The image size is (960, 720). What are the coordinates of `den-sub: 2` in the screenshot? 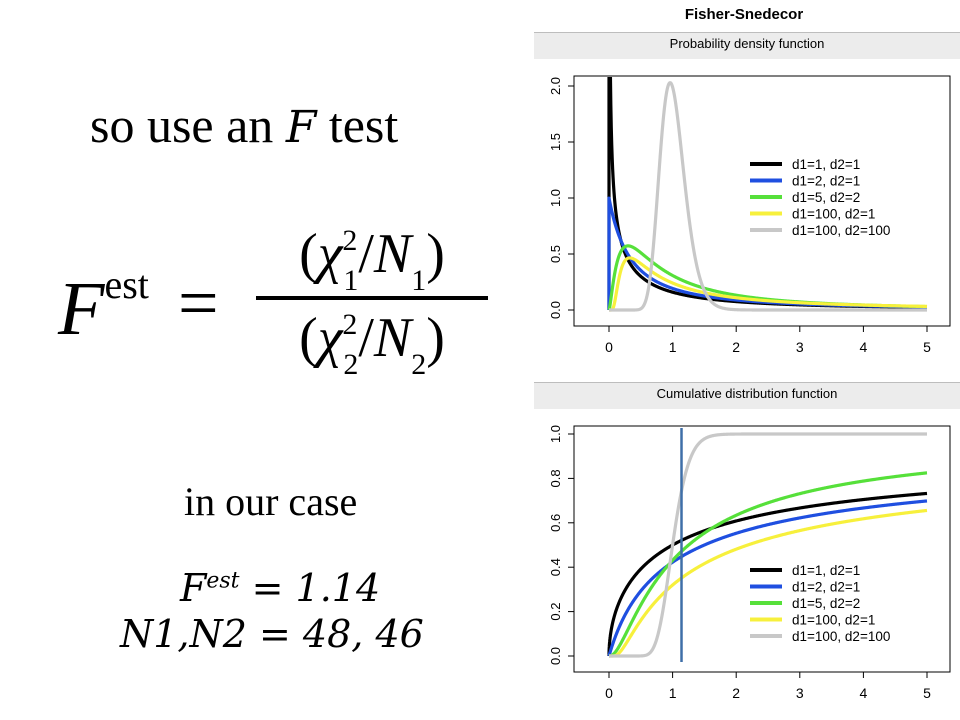 It's located at (351, 365).